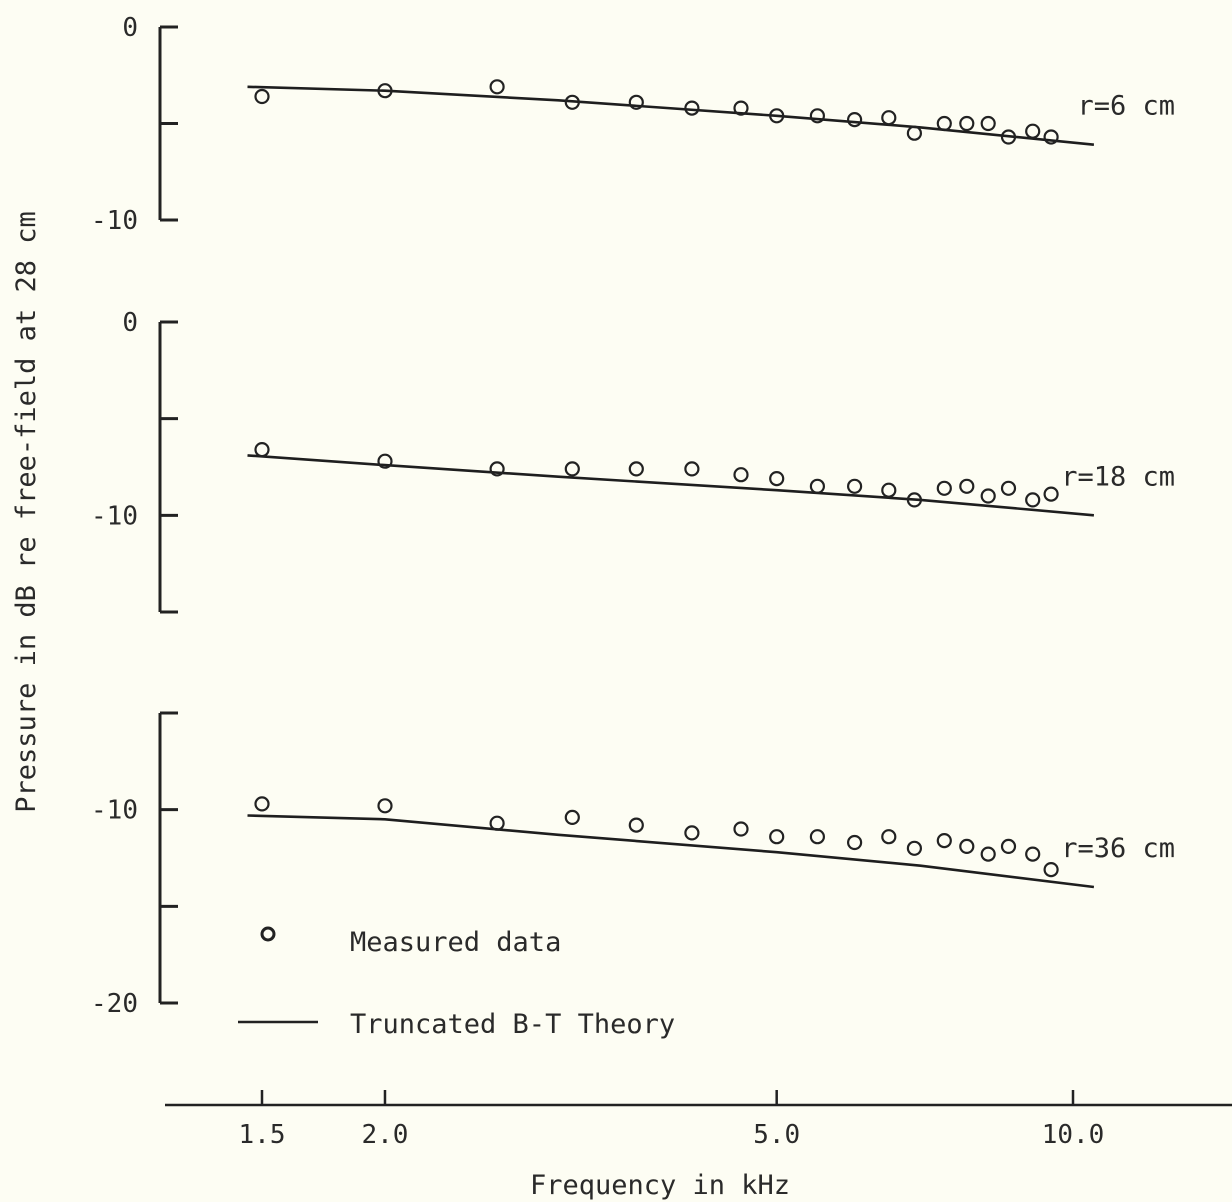 The width and height of the screenshot is (1232, 1202). What do you see at coordinates (455, 942) in the screenshot?
I see `legend-measured-label: Measured data` at bounding box center [455, 942].